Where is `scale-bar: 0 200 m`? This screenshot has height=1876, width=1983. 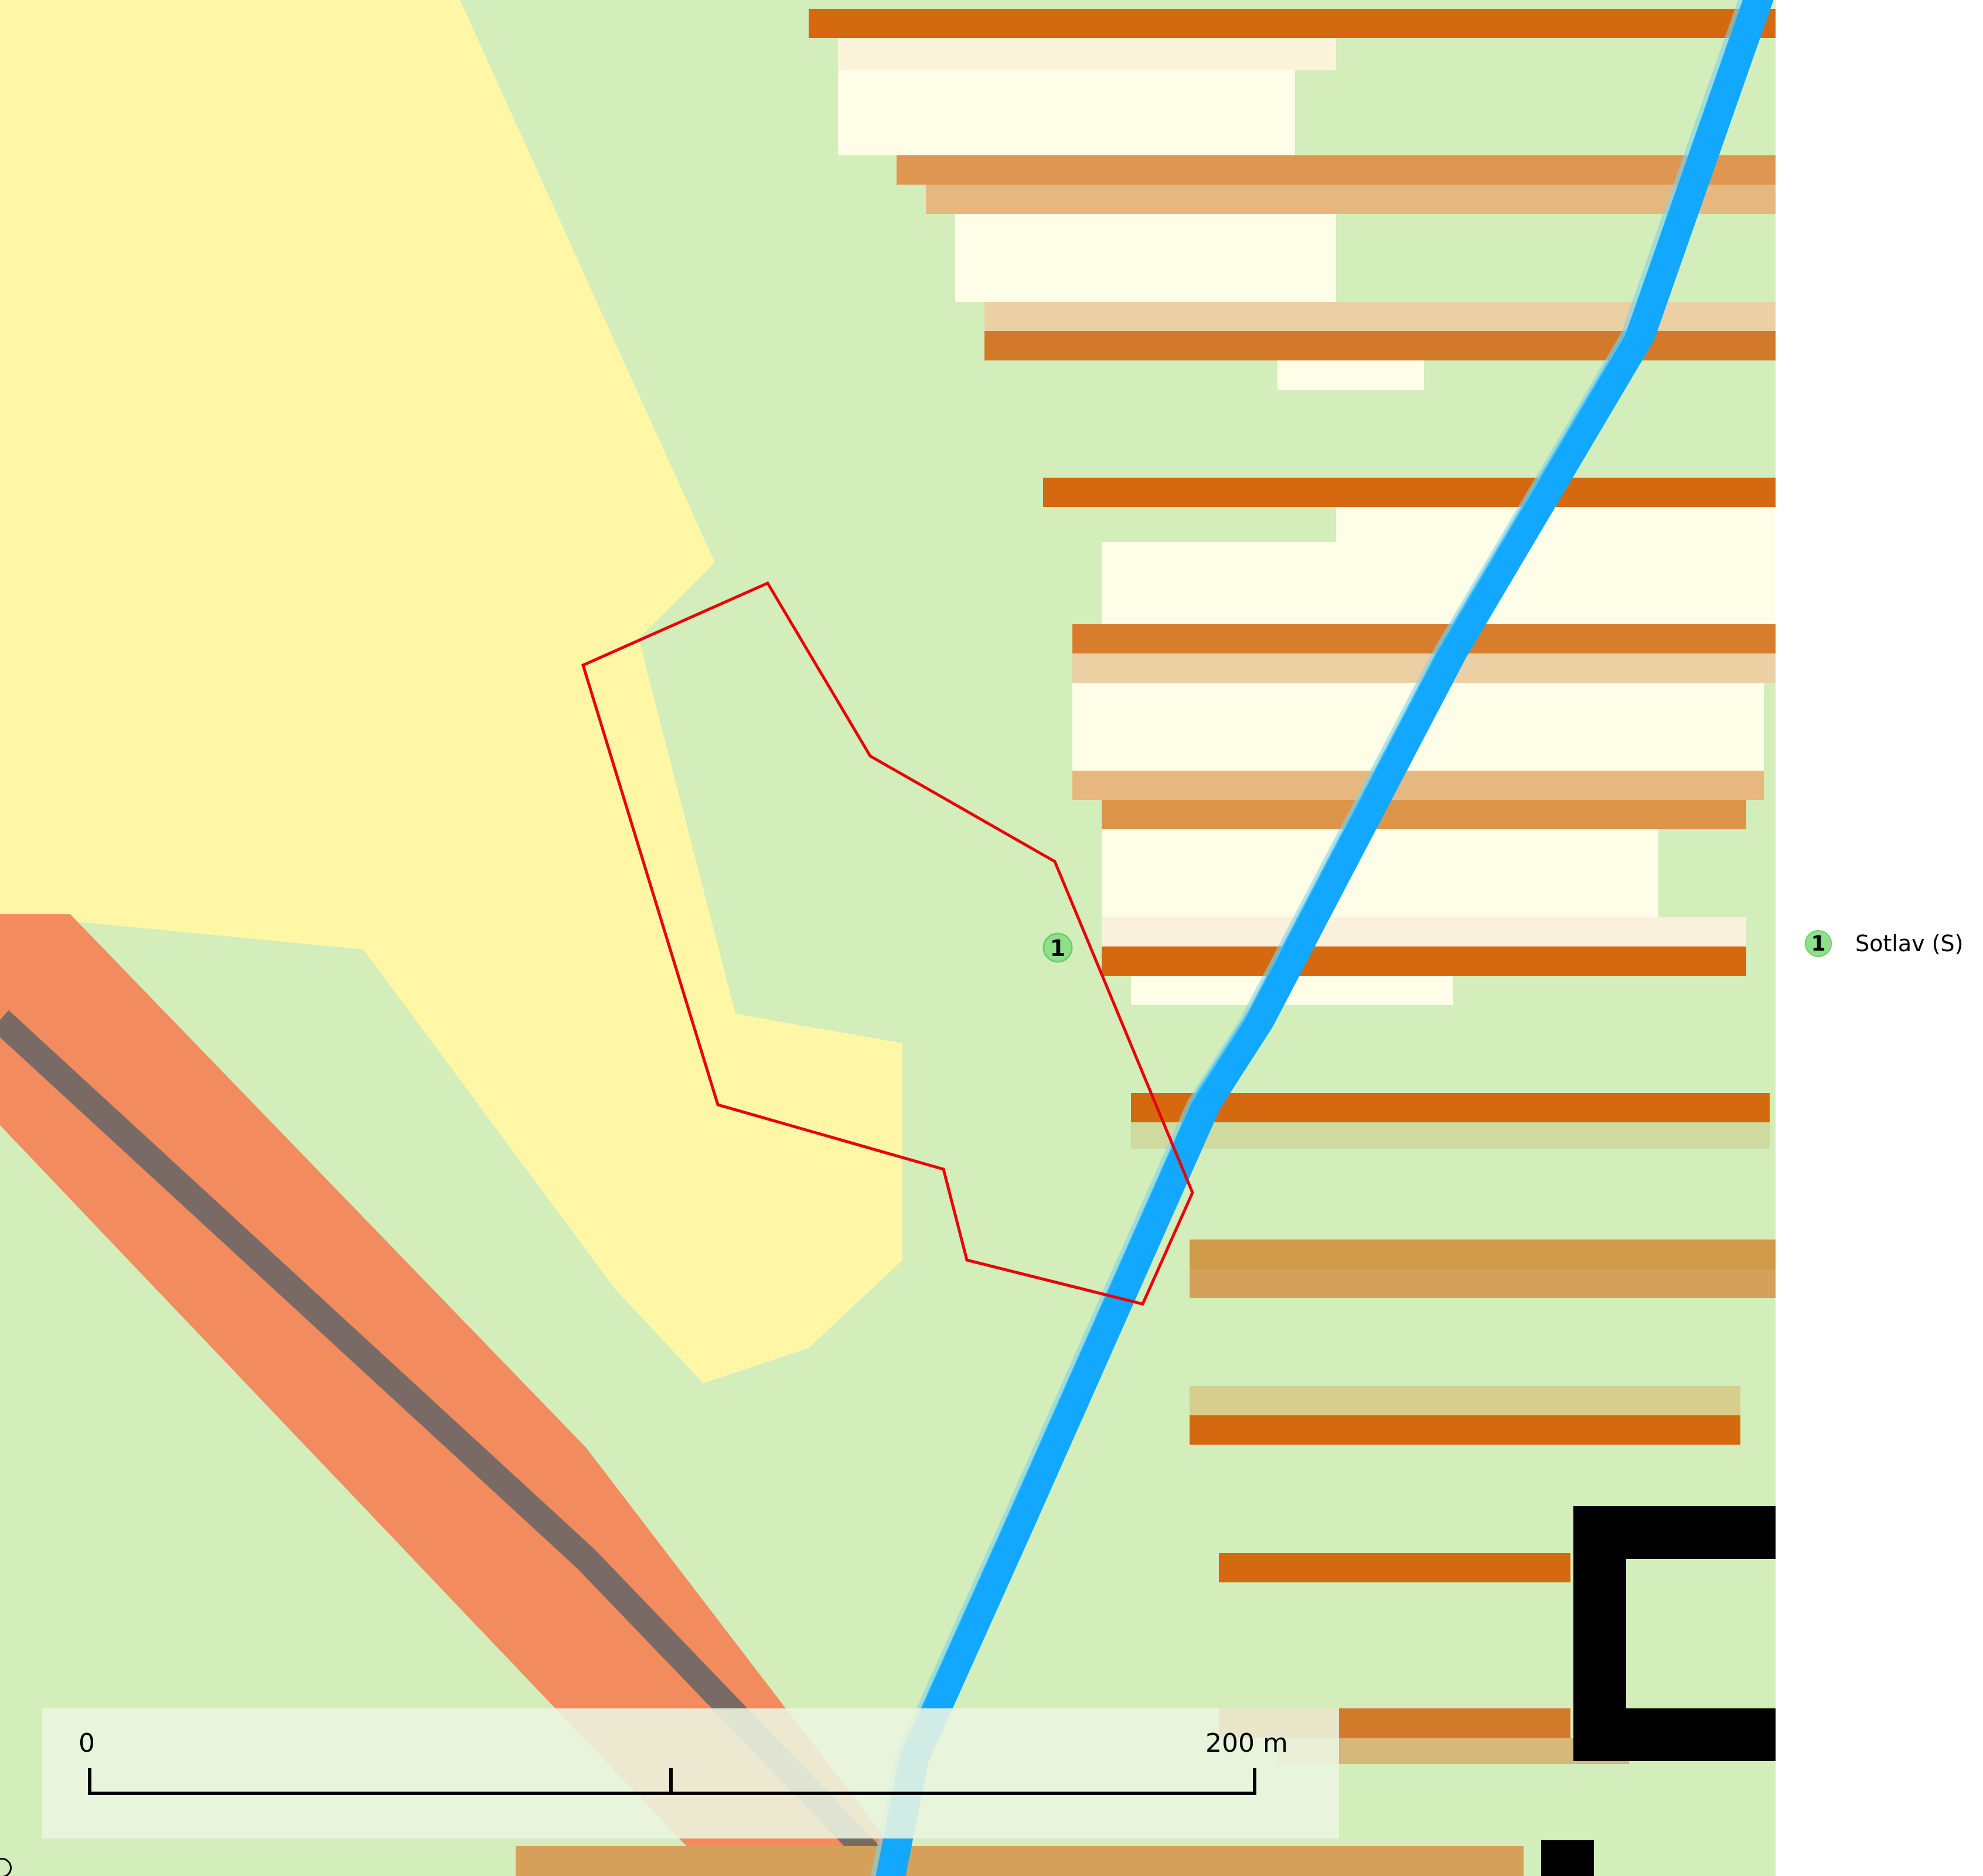
scale-bar: 0 200 m is located at coordinates (690, 1773).